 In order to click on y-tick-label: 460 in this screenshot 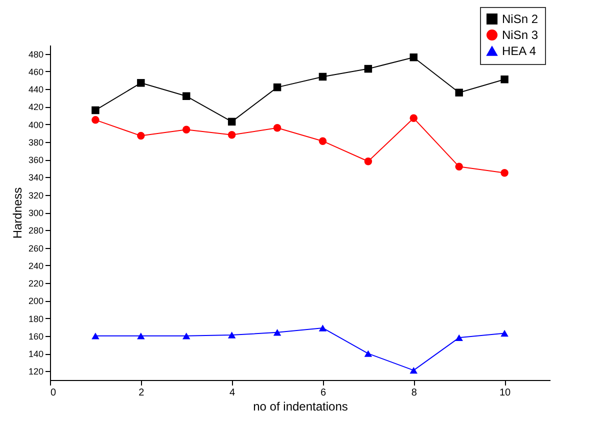, I will do `click(36, 71)`.